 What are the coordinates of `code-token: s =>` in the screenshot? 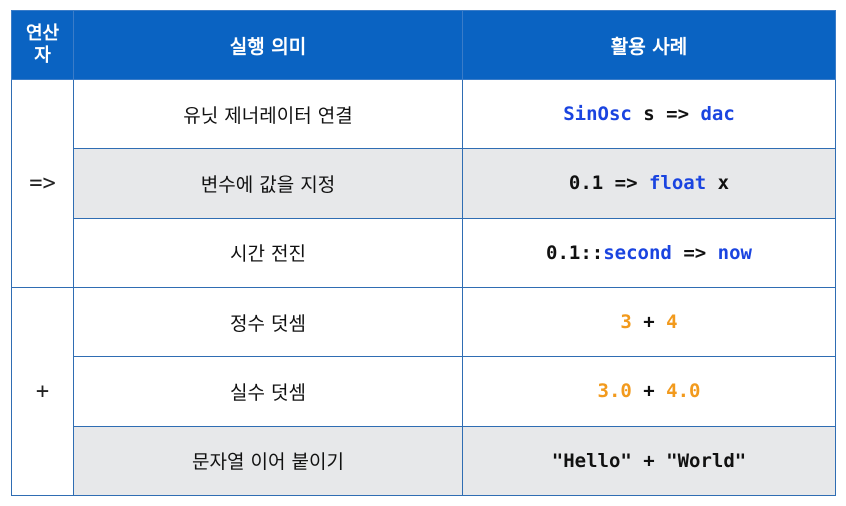 It's located at (666, 114).